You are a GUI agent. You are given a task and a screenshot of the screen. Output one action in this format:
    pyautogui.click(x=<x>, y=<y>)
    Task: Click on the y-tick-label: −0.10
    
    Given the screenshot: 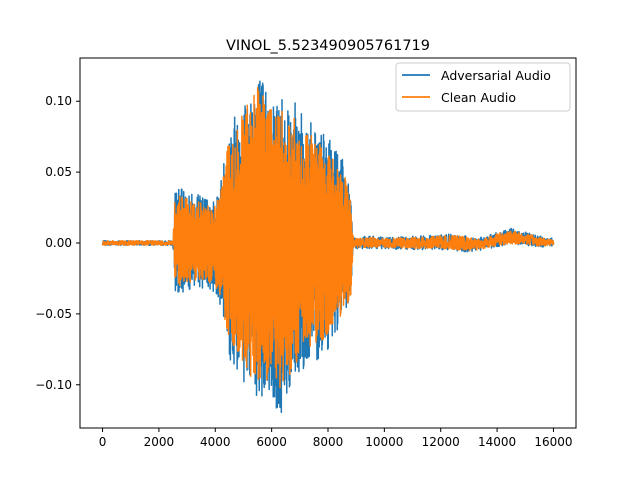 What is the action you would take?
    pyautogui.click(x=53, y=385)
    